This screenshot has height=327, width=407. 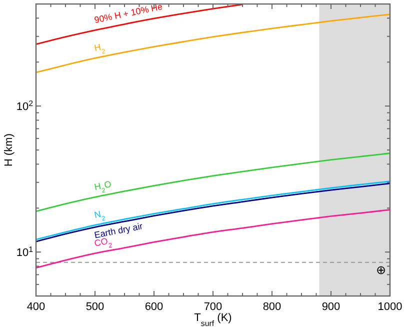 I want to click on x-tick-label: 700, so click(x=213, y=307).